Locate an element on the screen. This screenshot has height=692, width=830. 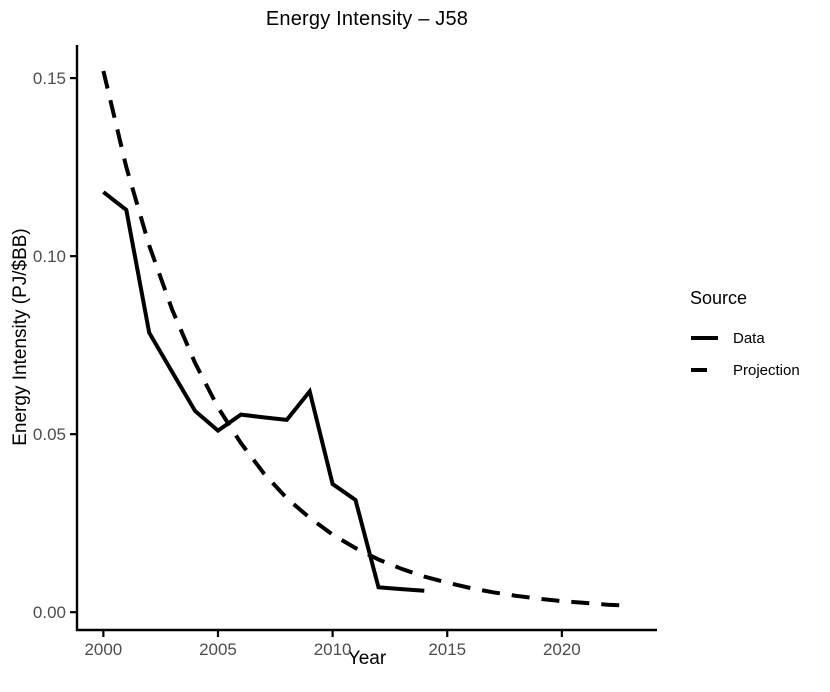
x-tick-label: 2015 is located at coordinates (447, 649).